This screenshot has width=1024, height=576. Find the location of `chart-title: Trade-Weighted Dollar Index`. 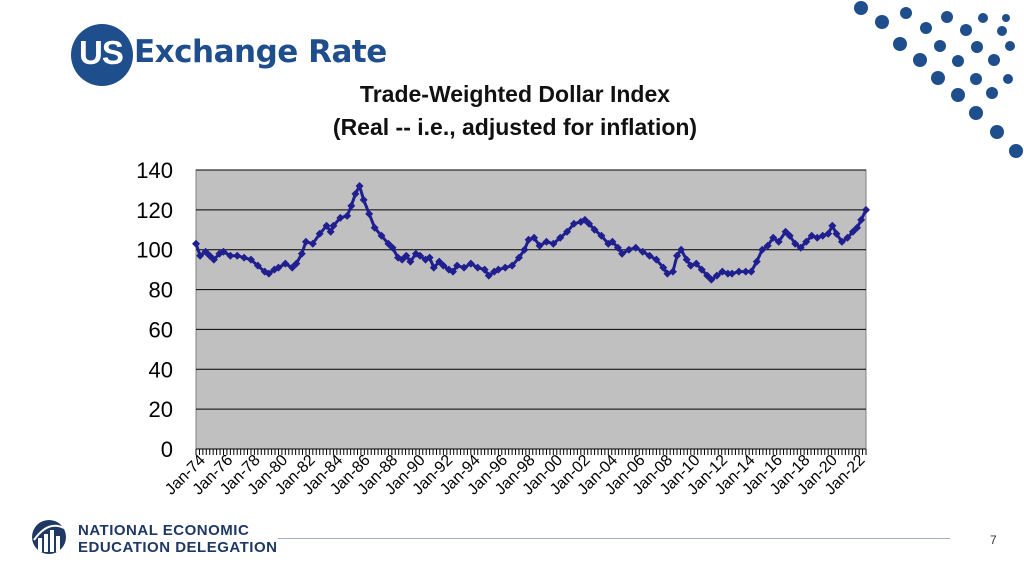

chart-title: Trade-Weighted Dollar Index is located at coordinates (515, 94).